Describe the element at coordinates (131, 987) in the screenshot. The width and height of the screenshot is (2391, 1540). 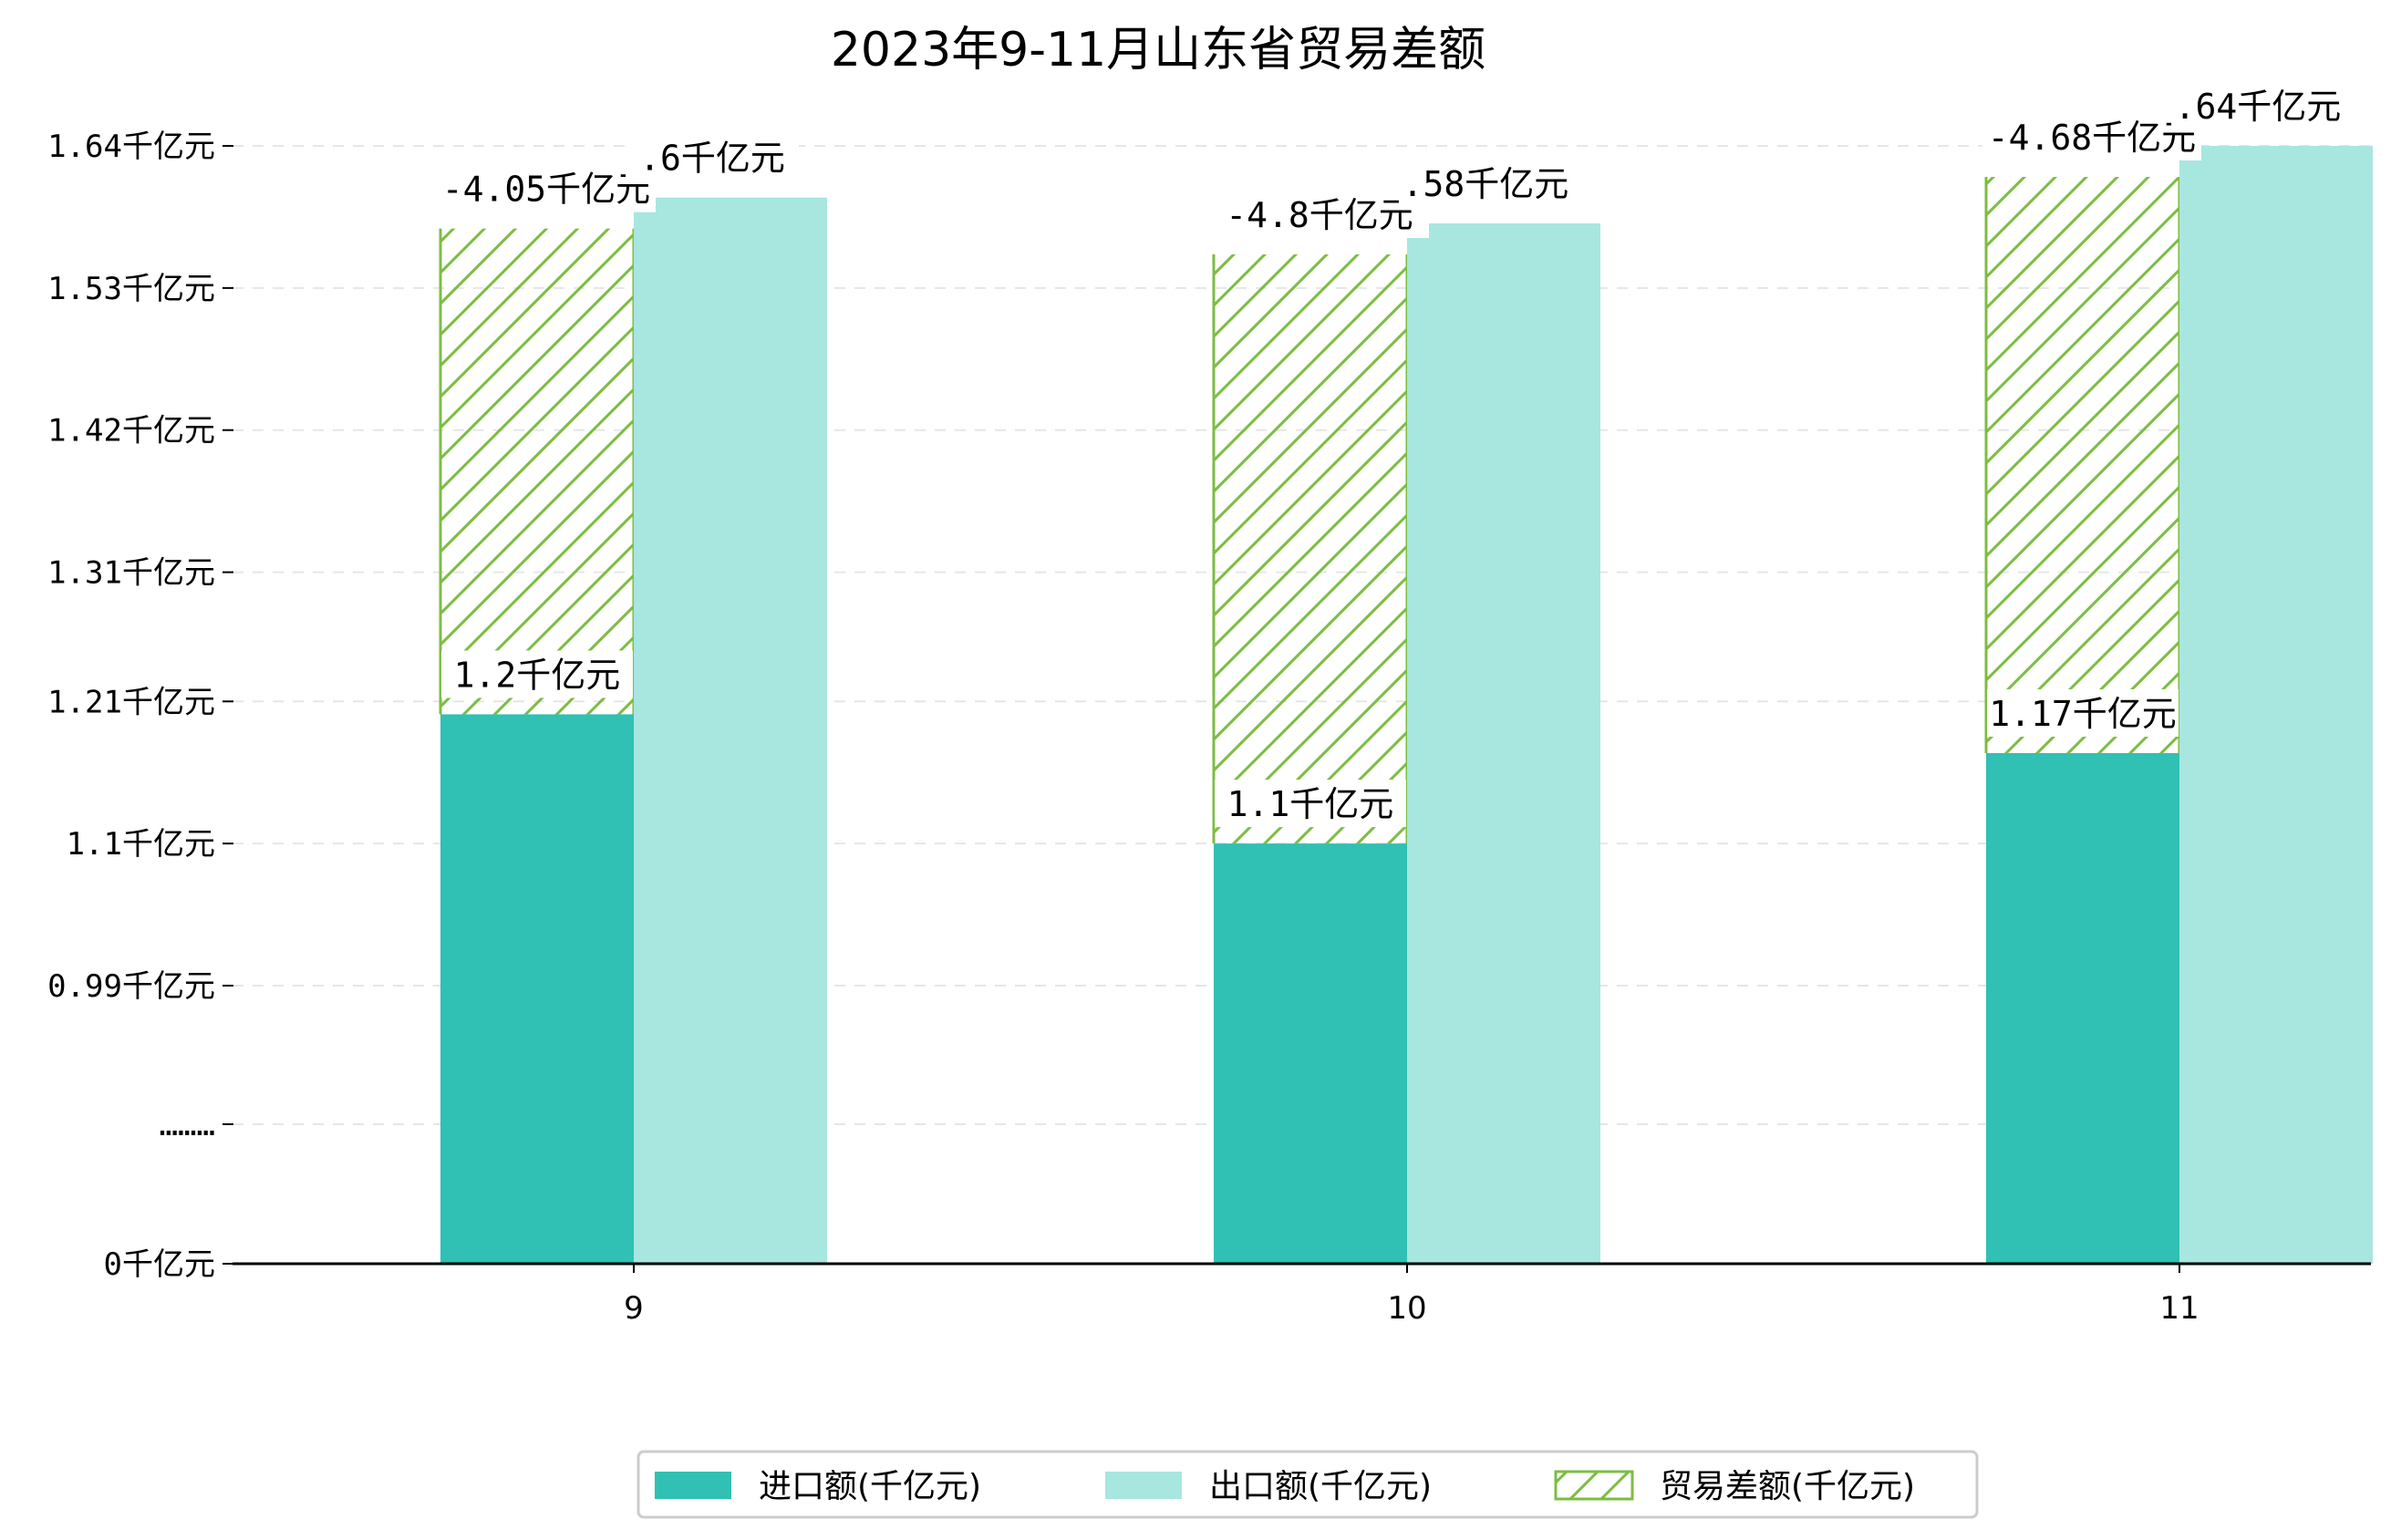
I see `y-tick-label: 0.99千亿元` at that location.